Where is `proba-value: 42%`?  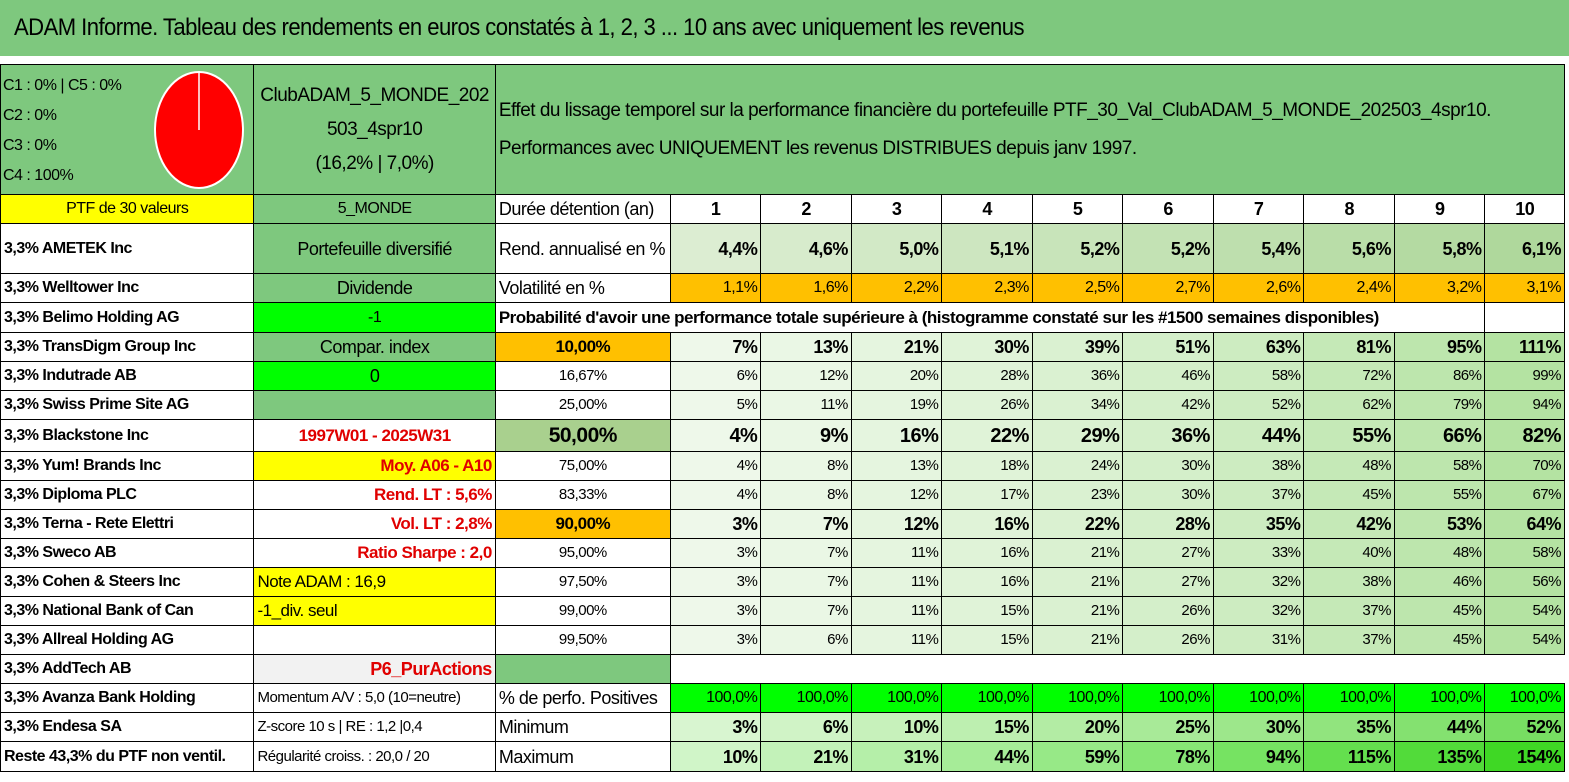 proba-value: 42% is located at coordinates (1349, 524).